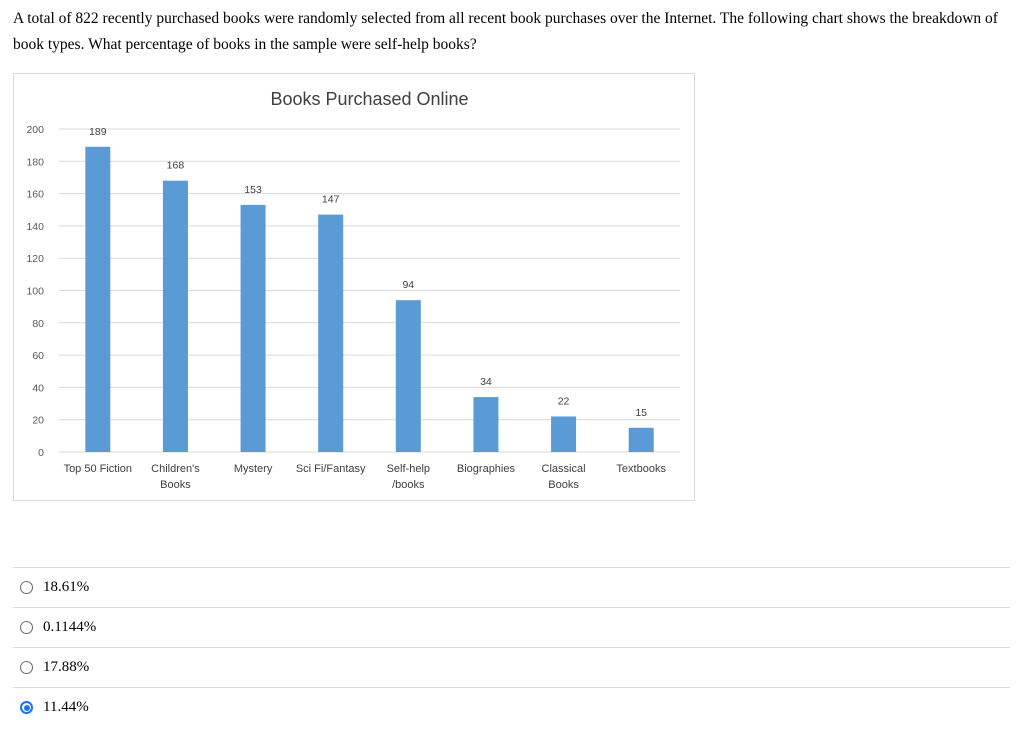 Image resolution: width=1024 pixels, height=737 pixels. Describe the element at coordinates (486, 469) in the screenshot. I see `category-label: Biographies` at that location.